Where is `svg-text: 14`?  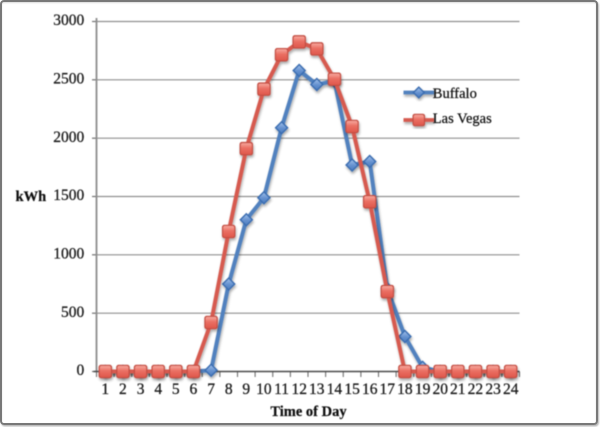 svg-text: 14 is located at coordinates (335, 389).